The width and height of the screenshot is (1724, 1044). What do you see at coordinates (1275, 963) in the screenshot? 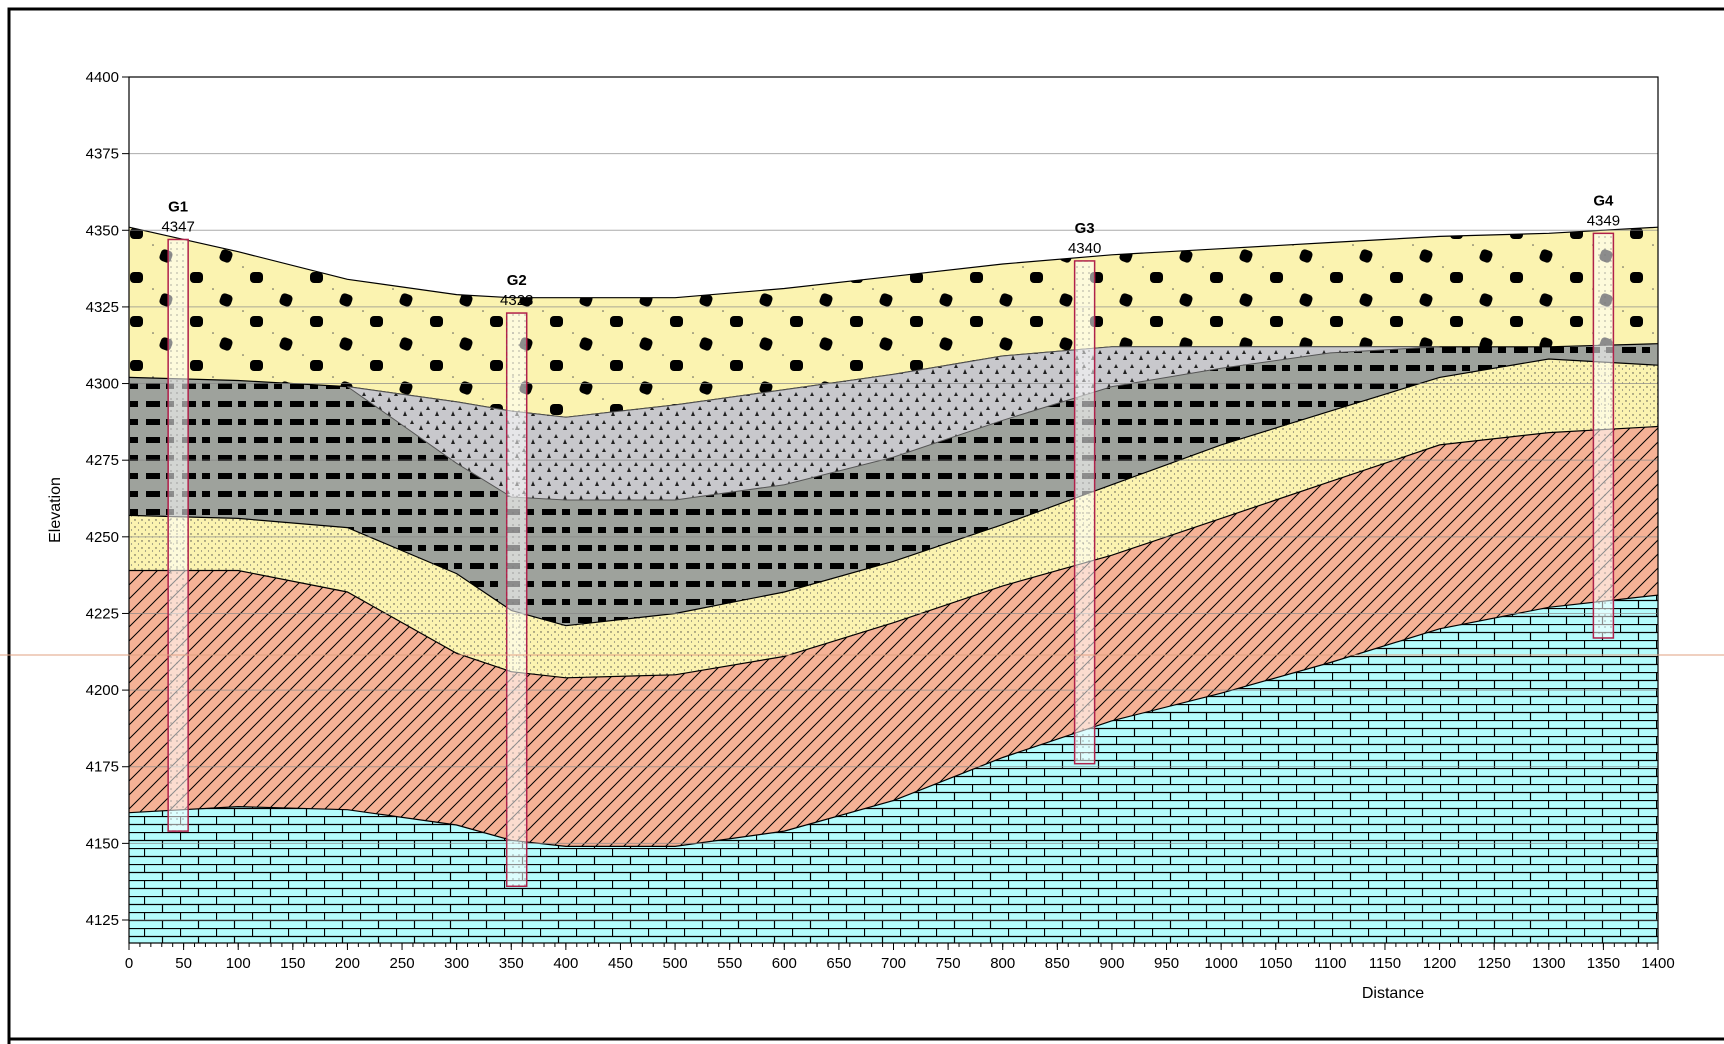
I see `x-tick-label: 1050` at bounding box center [1275, 963].